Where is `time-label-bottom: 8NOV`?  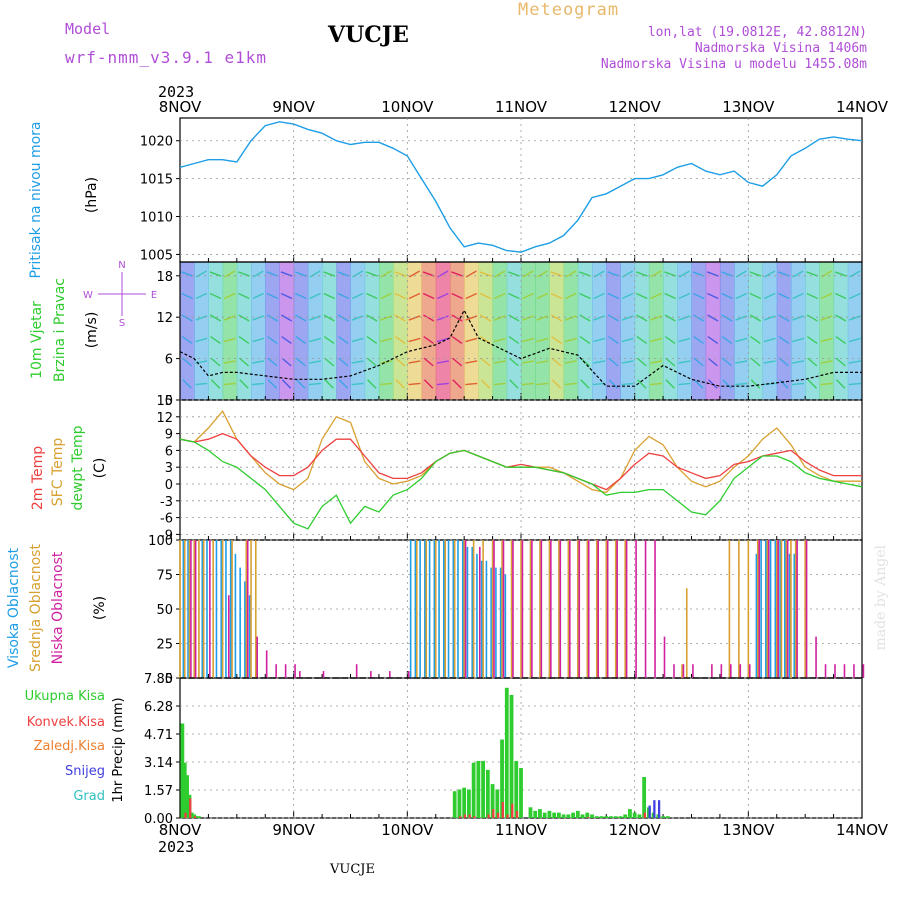 time-label-bottom: 8NOV is located at coordinates (180, 830).